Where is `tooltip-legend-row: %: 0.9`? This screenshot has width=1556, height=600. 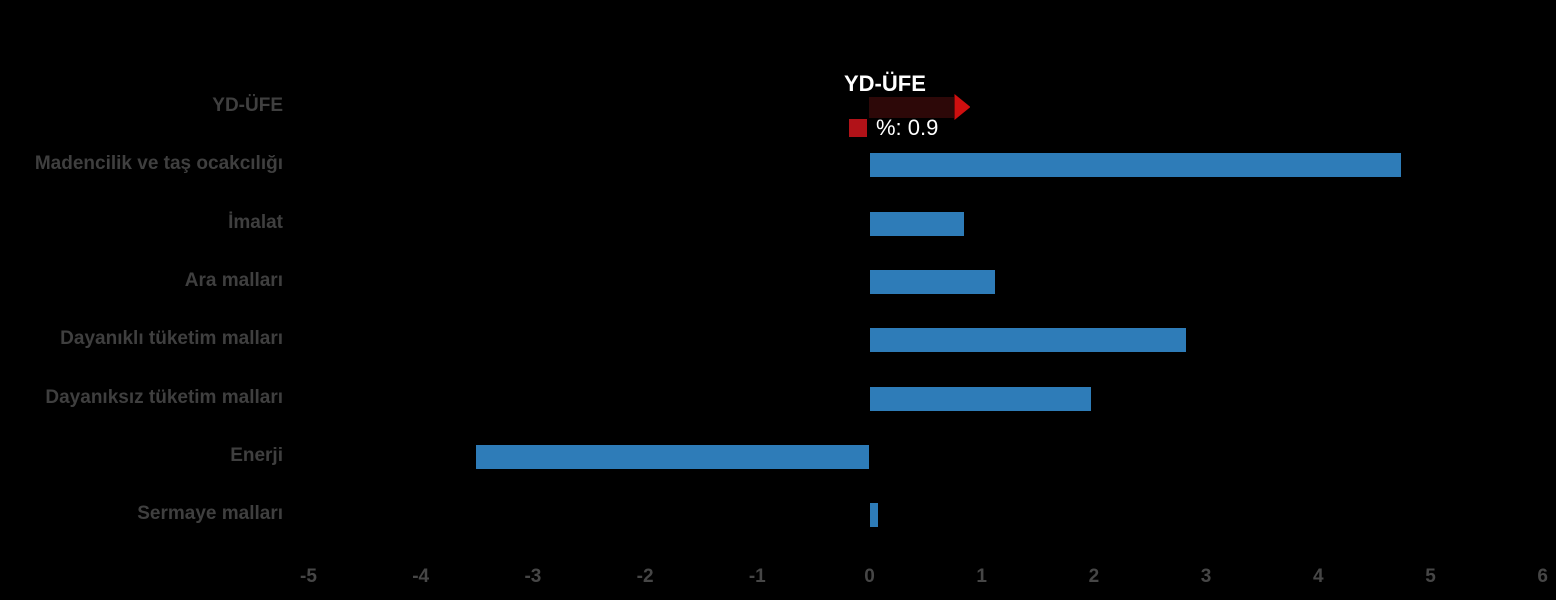
tooltip-legend-row: %: 0.9 is located at coordinates (893, 128).